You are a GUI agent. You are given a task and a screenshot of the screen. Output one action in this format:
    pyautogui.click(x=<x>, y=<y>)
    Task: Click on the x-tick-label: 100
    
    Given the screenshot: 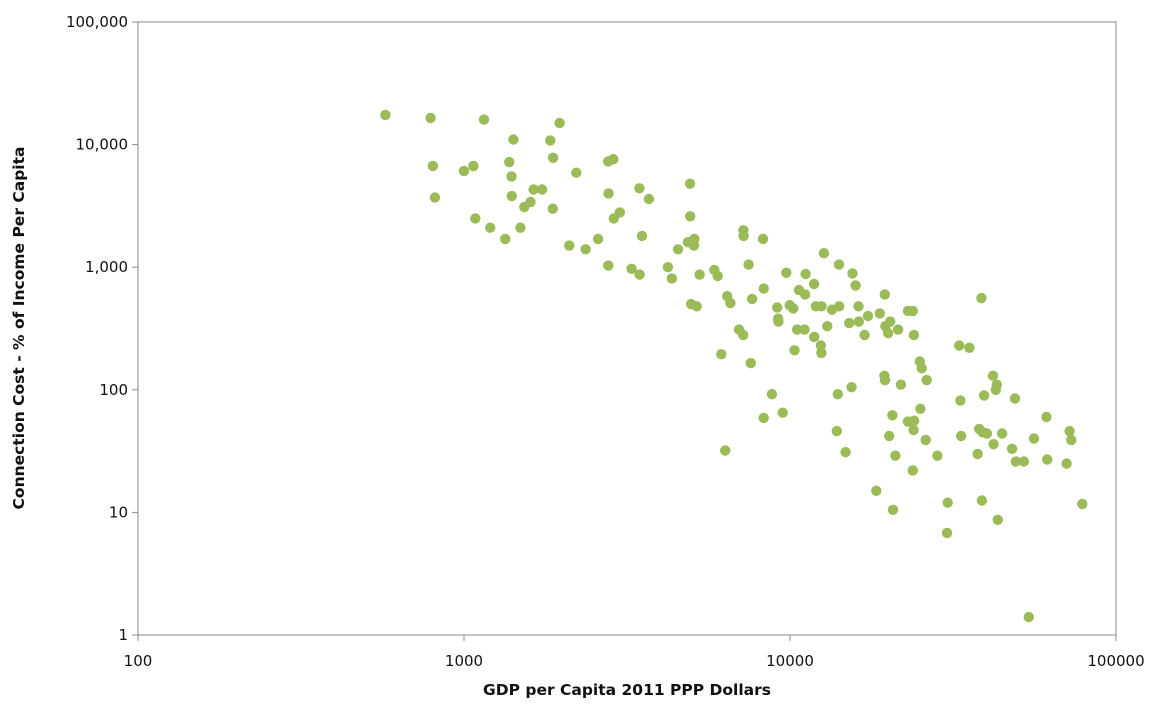 What is the action you would take?
    pyautogui.click(x=138, y=661)
    